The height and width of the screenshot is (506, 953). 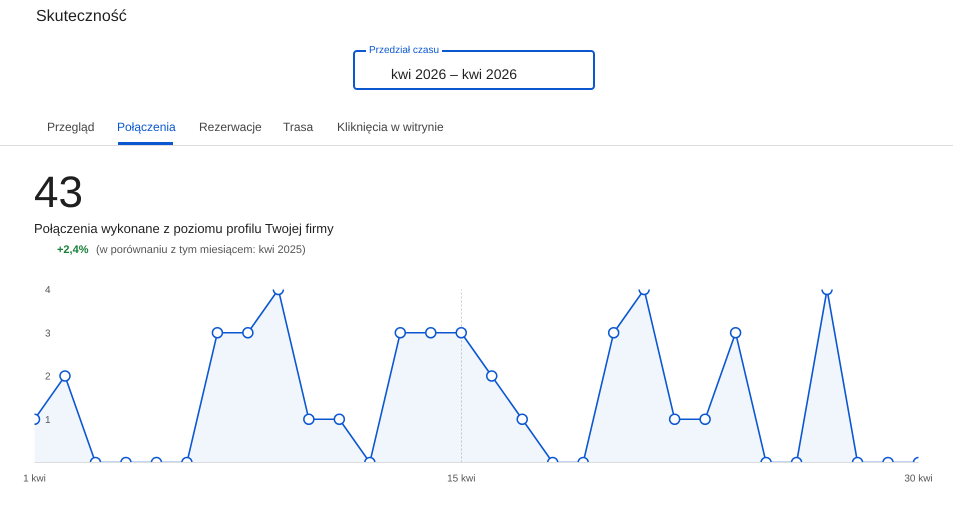 What do you see at coordinates (81, 17) in the screenshot?
I see `chart-title: Skuteczność` at bounding box center [81, 17].